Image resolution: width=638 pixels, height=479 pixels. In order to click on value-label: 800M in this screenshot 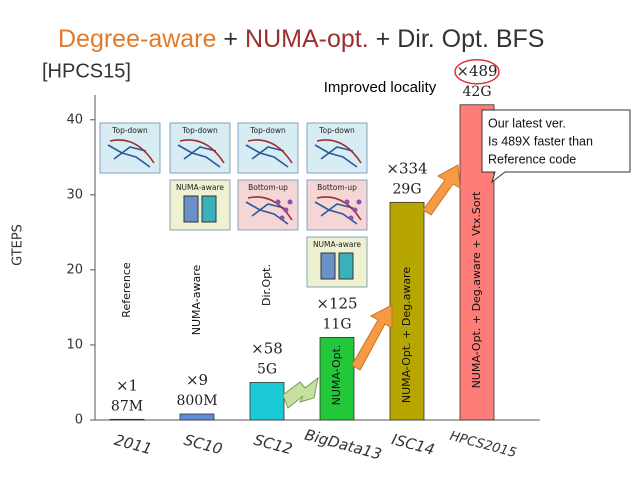, I will do `click(196, 401)`.